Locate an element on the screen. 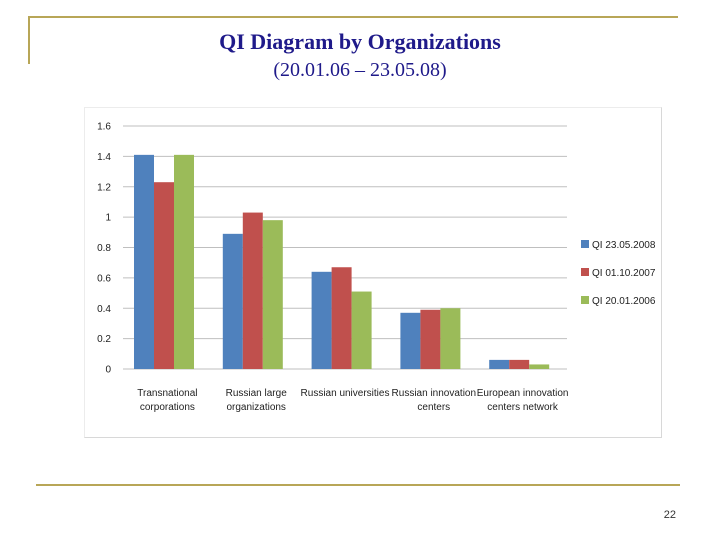 This screenshot has width=720, height=540. y-tick-label: 1.4 is located at coordinates (104, 157).